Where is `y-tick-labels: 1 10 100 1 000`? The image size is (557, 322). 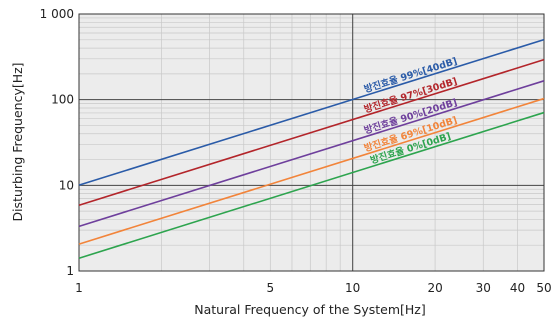
y-tick-labels: 1 10 100 1 000 is located at coordinates (57, 142).